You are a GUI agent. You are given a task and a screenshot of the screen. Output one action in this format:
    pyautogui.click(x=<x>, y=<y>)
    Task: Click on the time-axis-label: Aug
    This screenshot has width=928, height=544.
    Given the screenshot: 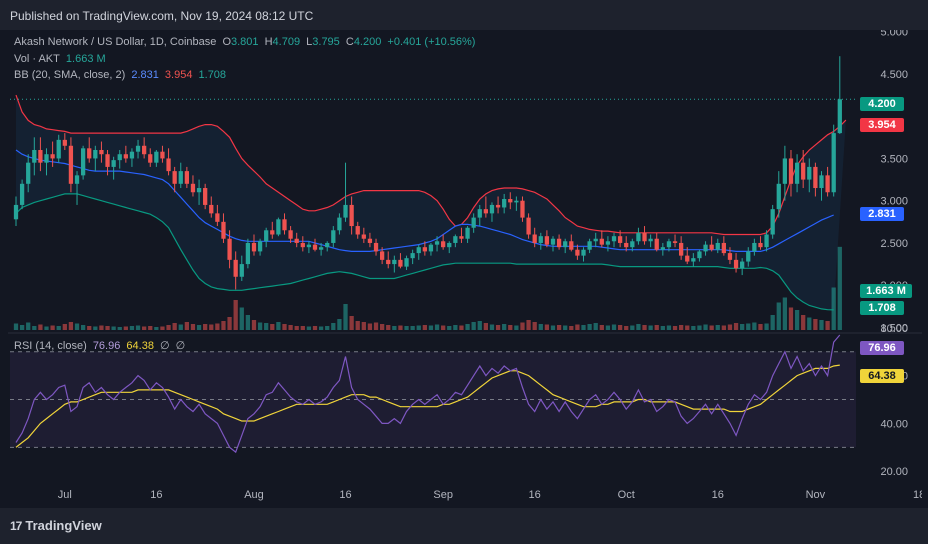 What is the action you would take?
    pyautogui.click(x=254, y=495)
    